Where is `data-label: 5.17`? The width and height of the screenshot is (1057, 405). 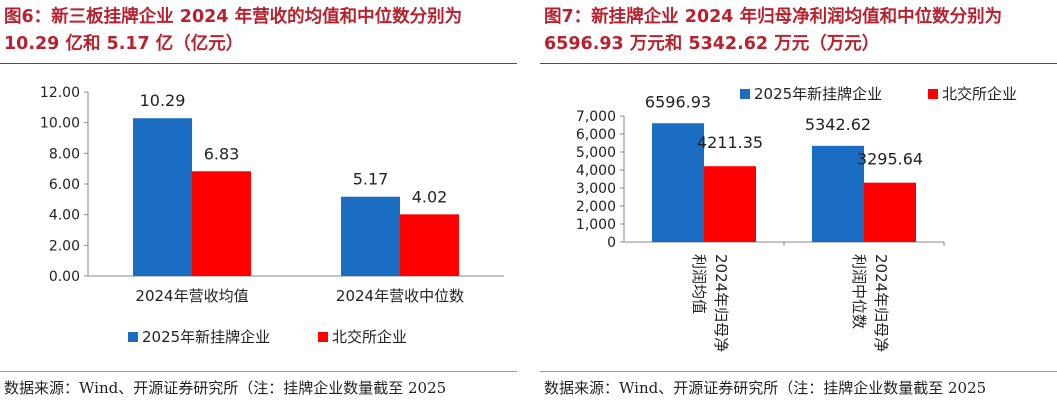 data-label: 5.17 is located at coordinates (371, 179).